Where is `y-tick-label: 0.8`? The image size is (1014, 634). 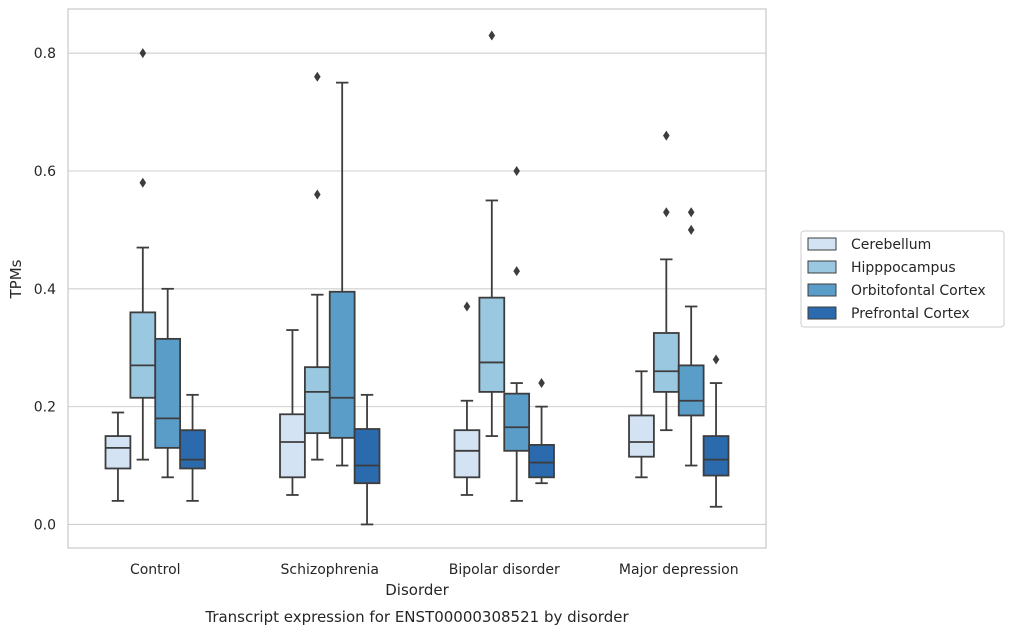
y-tick-label: 0.8 is located at coordinates (45, 54).